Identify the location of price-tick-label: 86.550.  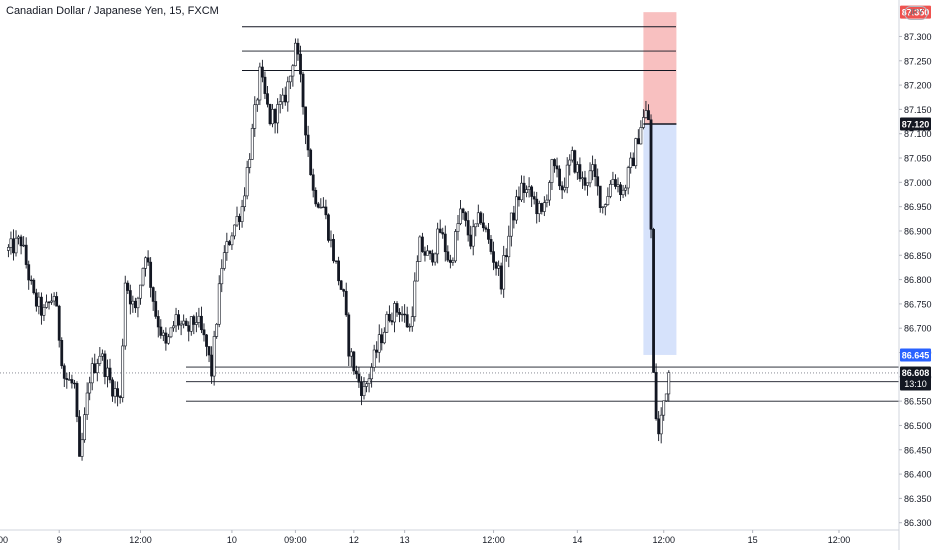
(918, 402).